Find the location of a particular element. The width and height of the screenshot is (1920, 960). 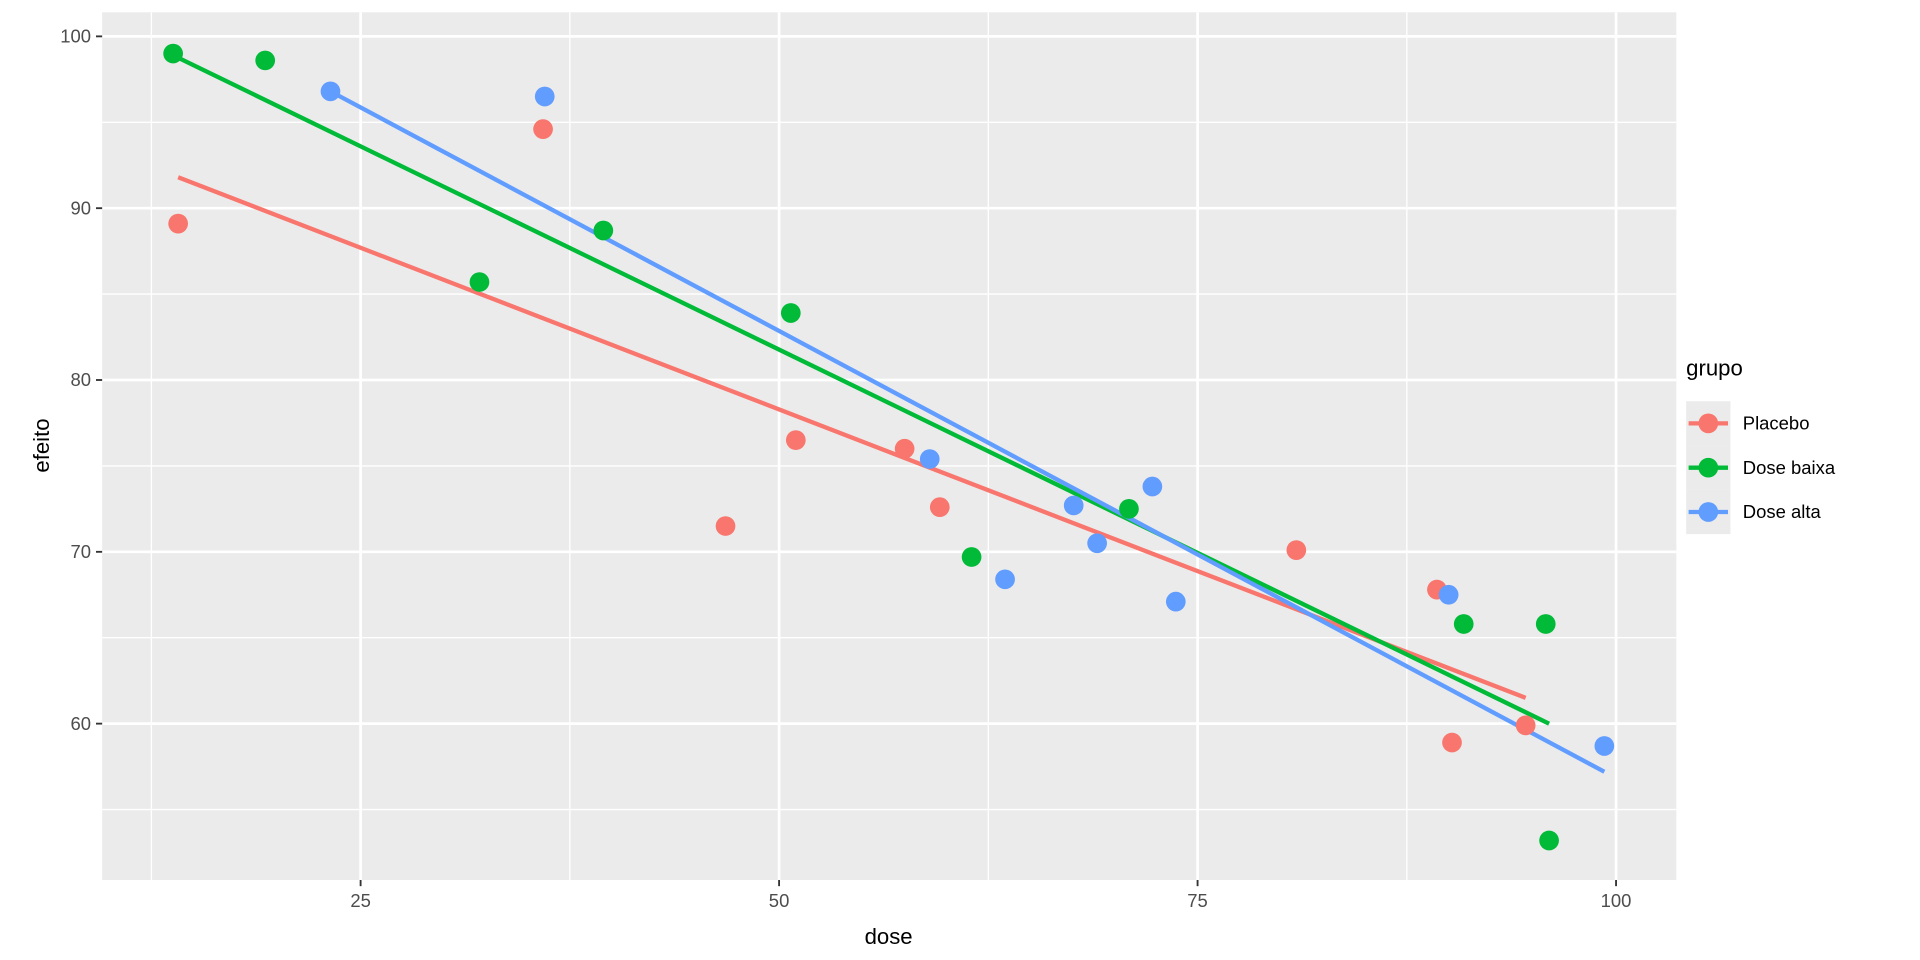

y-axis-label: efeito is located at coordinates (41, 445).